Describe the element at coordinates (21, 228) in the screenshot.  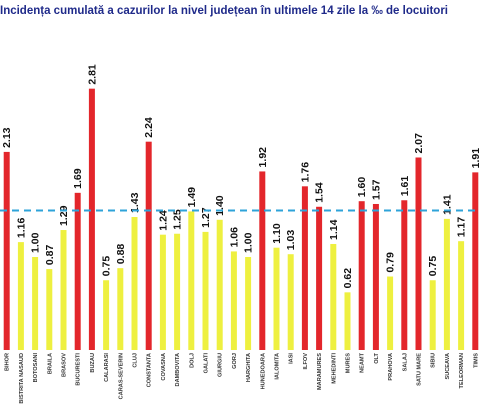
I see `value-label-bistrita-nasaud: 1.16` at that location.